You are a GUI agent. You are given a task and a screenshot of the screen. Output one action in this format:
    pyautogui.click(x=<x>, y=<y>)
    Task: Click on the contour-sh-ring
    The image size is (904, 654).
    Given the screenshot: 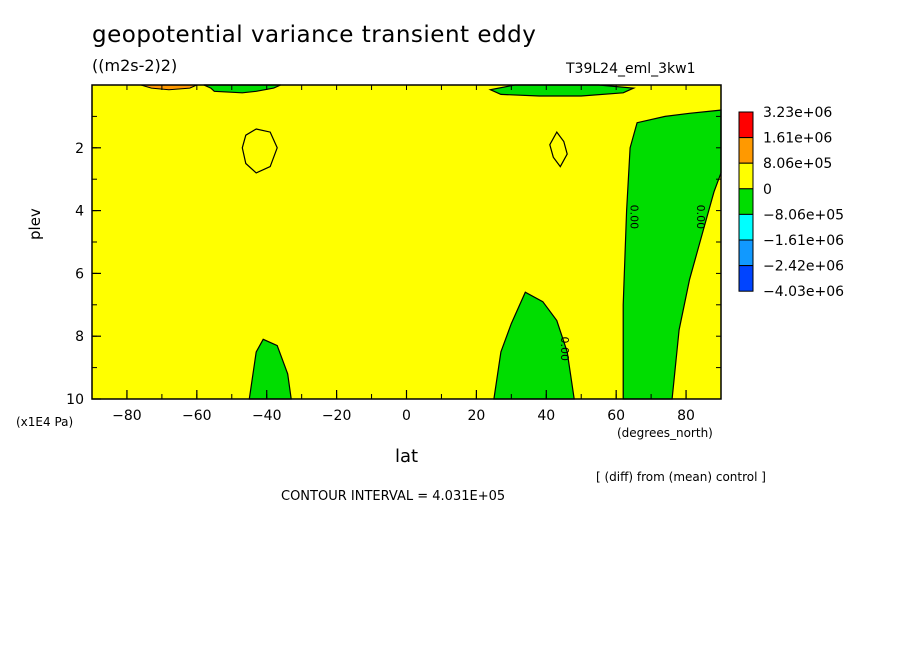 What is the action you would take?
    pyautogui.click(x=259, y=151)
    